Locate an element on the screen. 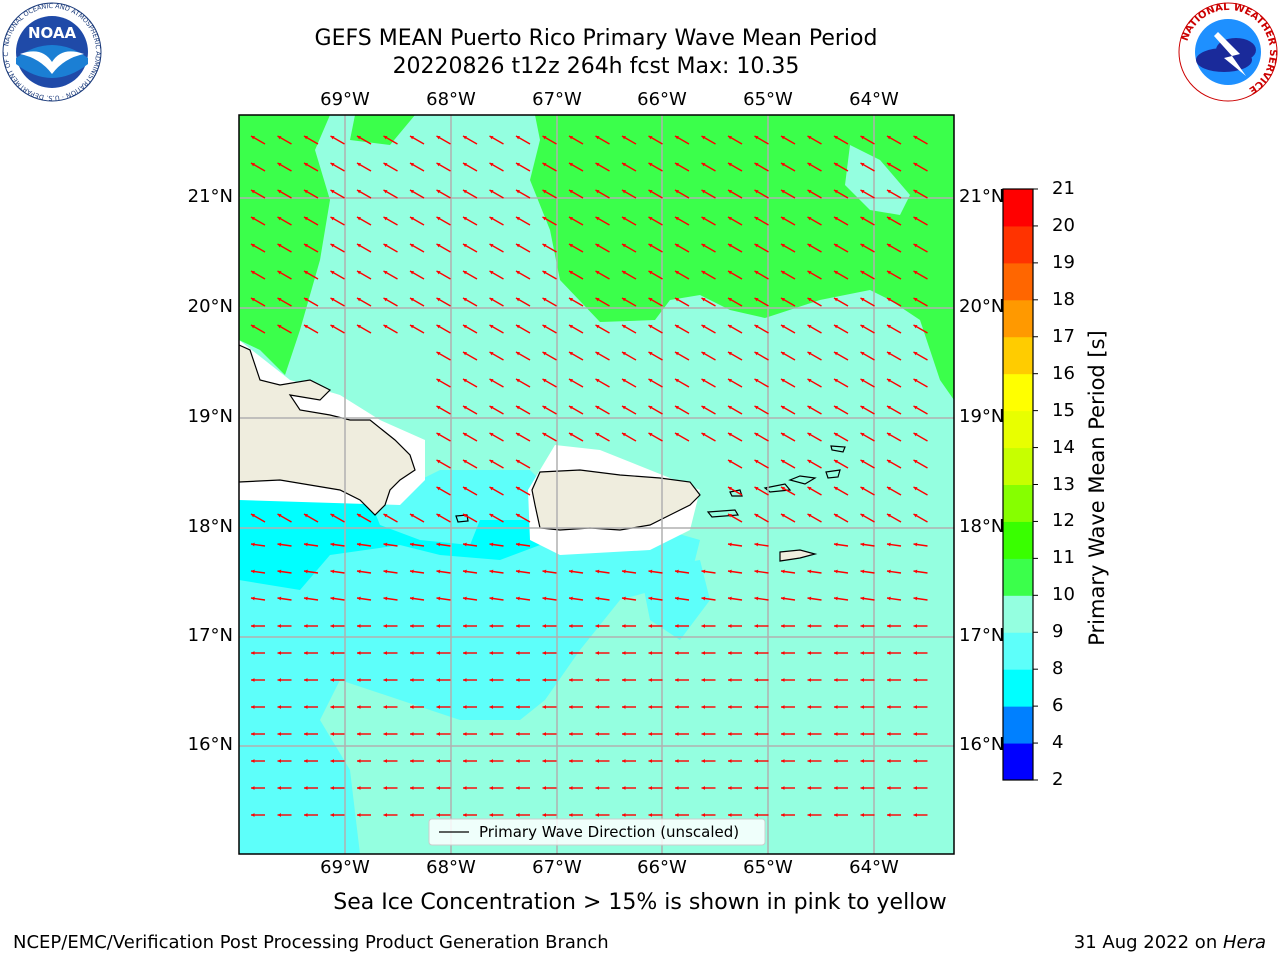 Image resolution: width=1280 pixels, height=960 pixels. lat-label-right: 18°N is located at coordinates (982, 526).